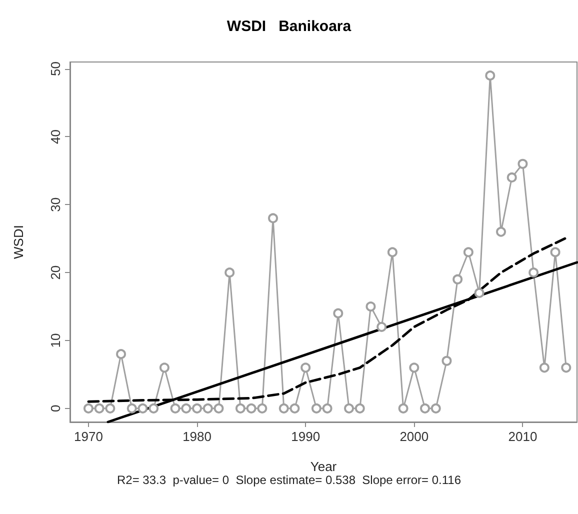  What do you see at coordinates (324, 466) in the screenshot?
I see `x-axis-title: Year` at bounding box center [324, 466].